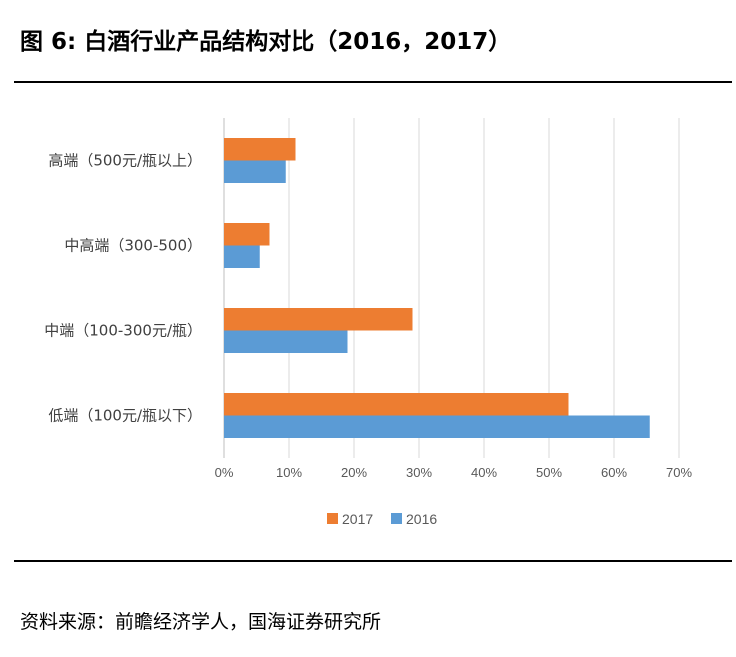 Image resolution: width=736 pixels, height=657 pixels. Describe the element at coordinates (125, 416) in the screenshot. I see `category-label: 低端（100元/瓶以下）` at that location.